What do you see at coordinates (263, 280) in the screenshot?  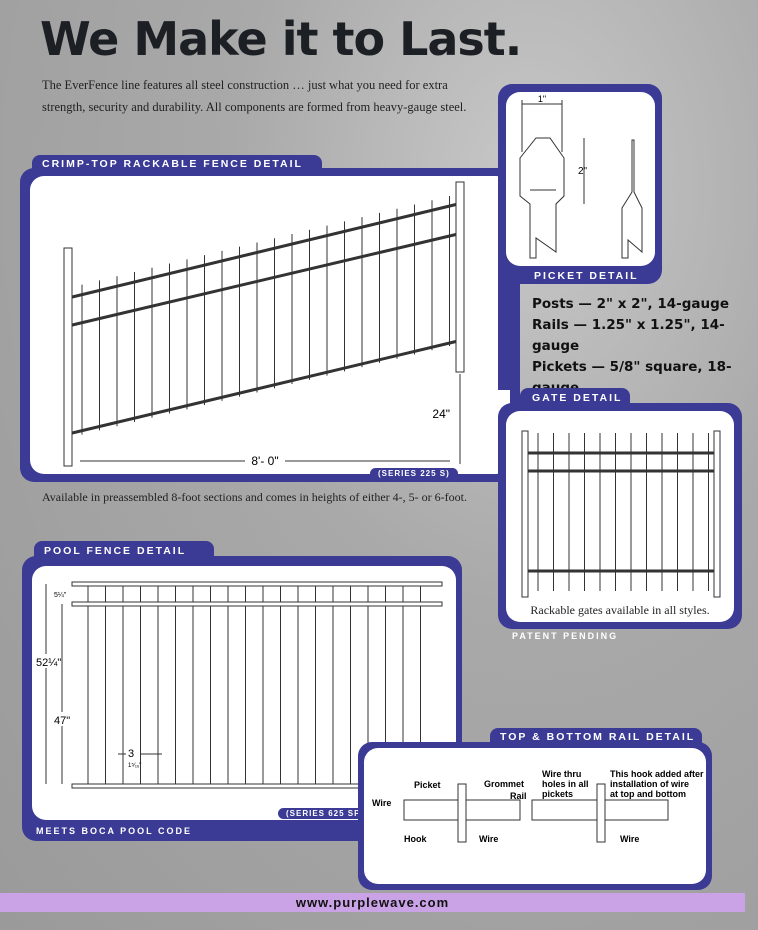 I see `crimp-rail-mid` at bounding box center [263, 280].